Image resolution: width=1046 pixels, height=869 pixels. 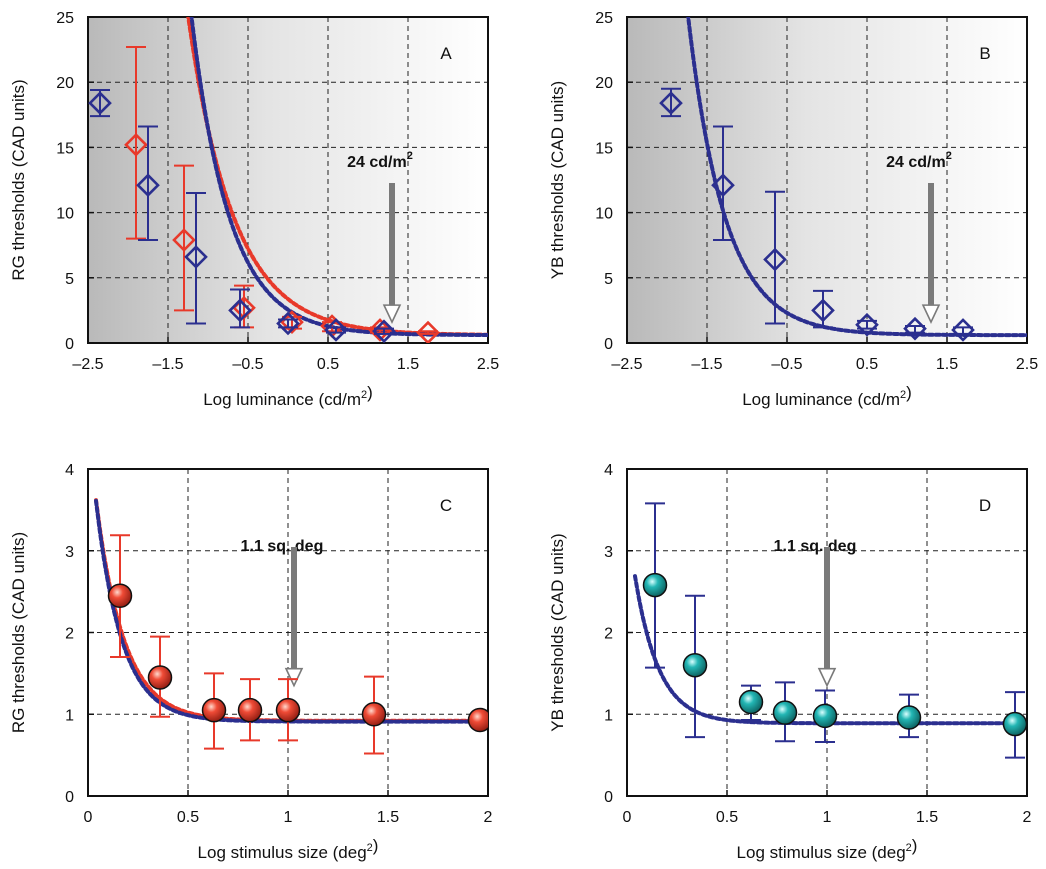 I want to click on plot-frame, so click(x=827, y=180).